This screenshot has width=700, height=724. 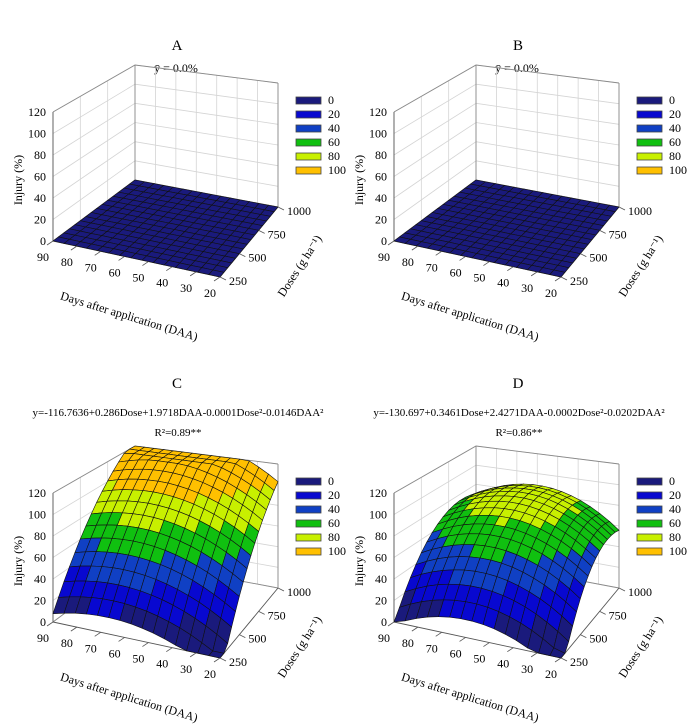 I want to click on surface, so click(x=506, y=228).